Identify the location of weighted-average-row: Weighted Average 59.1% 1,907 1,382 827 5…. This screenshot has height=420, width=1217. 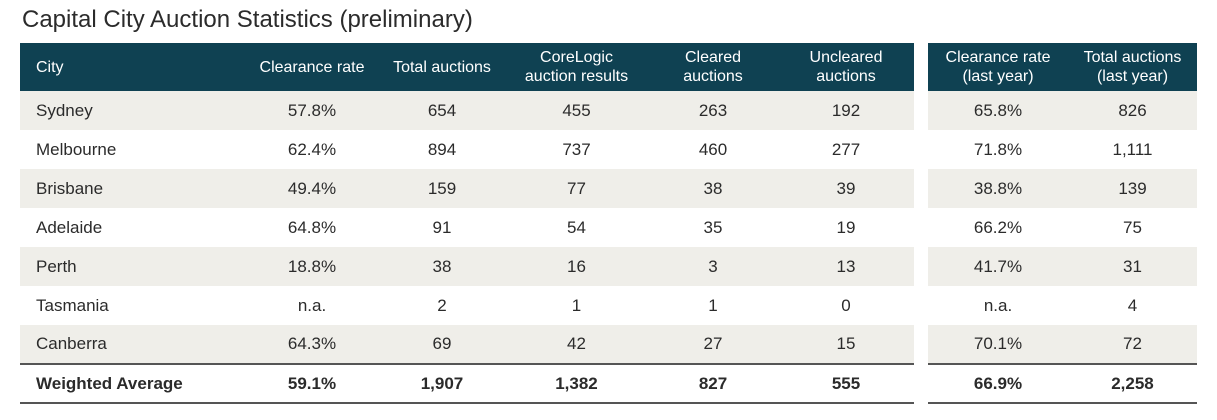
(467, 383).